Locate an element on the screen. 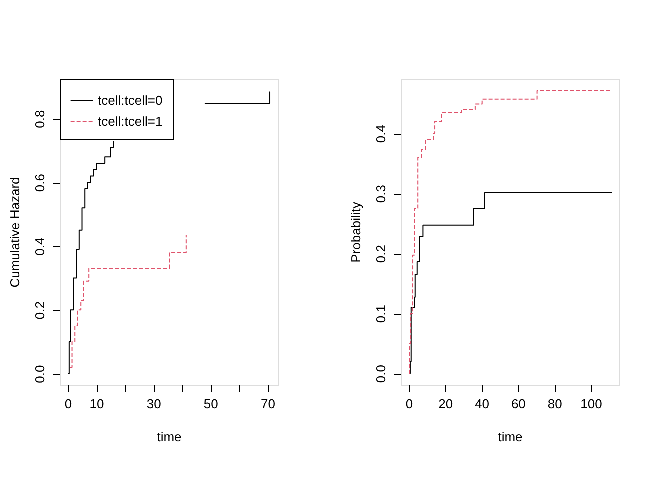 The width and height of the screenshot is (672, 480). x-tick-label: 50 is located at coordinates (211, 404).